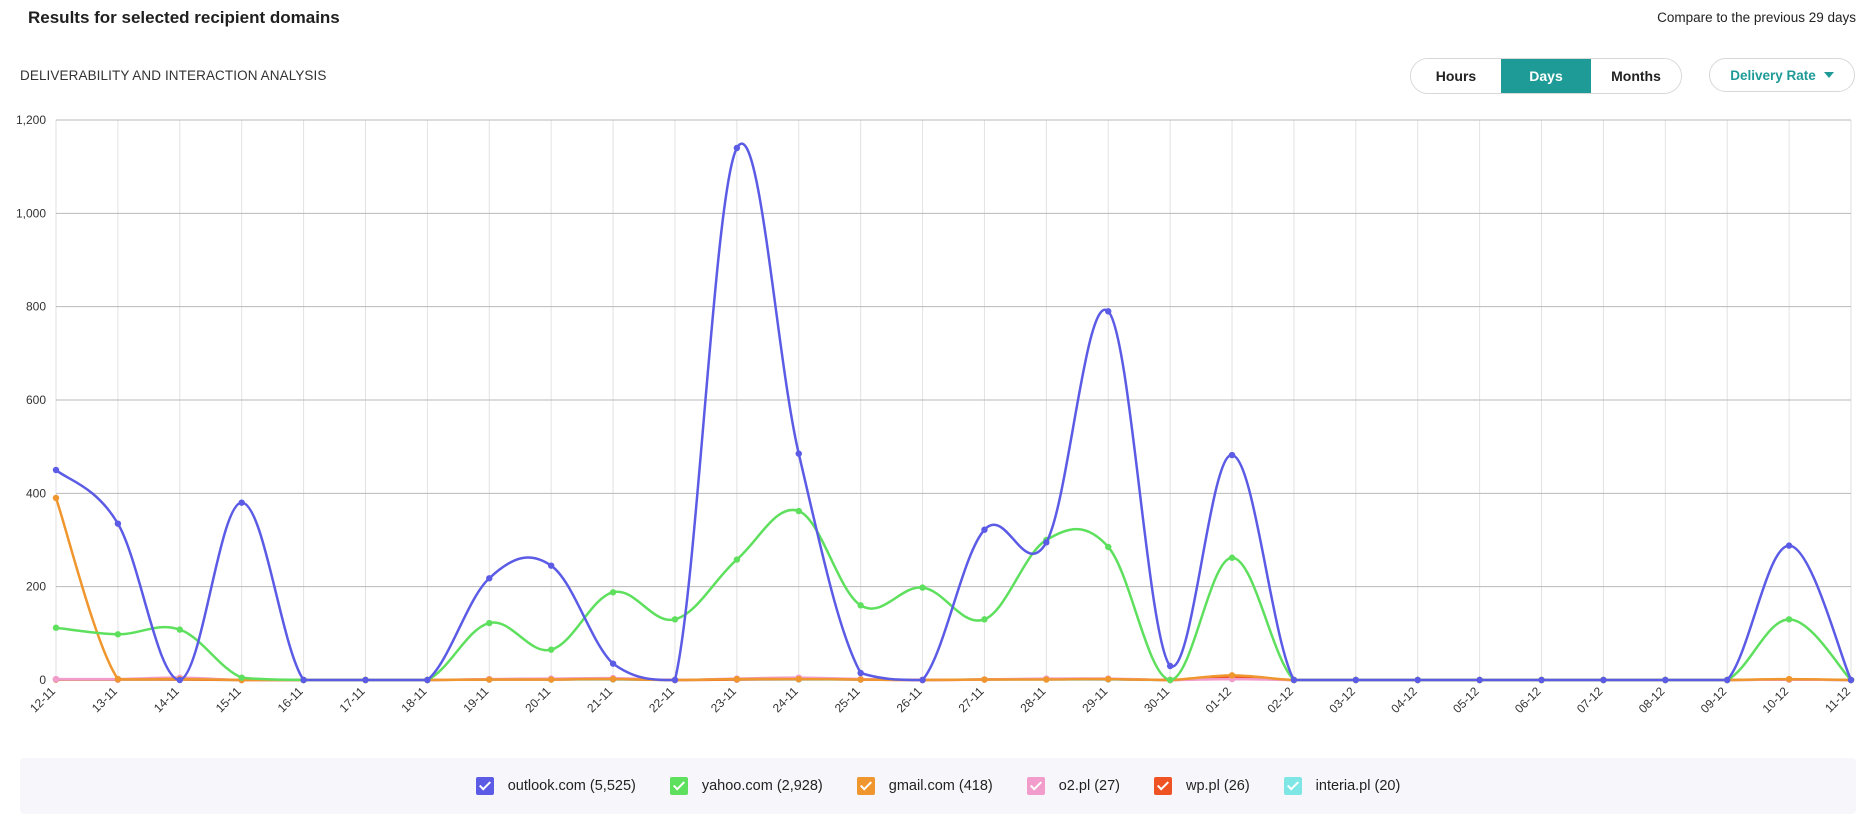 This screenshot has width=1866, height=824. Describe the element at coordinates (104, 699) in the screenshot. I see `x-tick-label: 13-11` at that location.